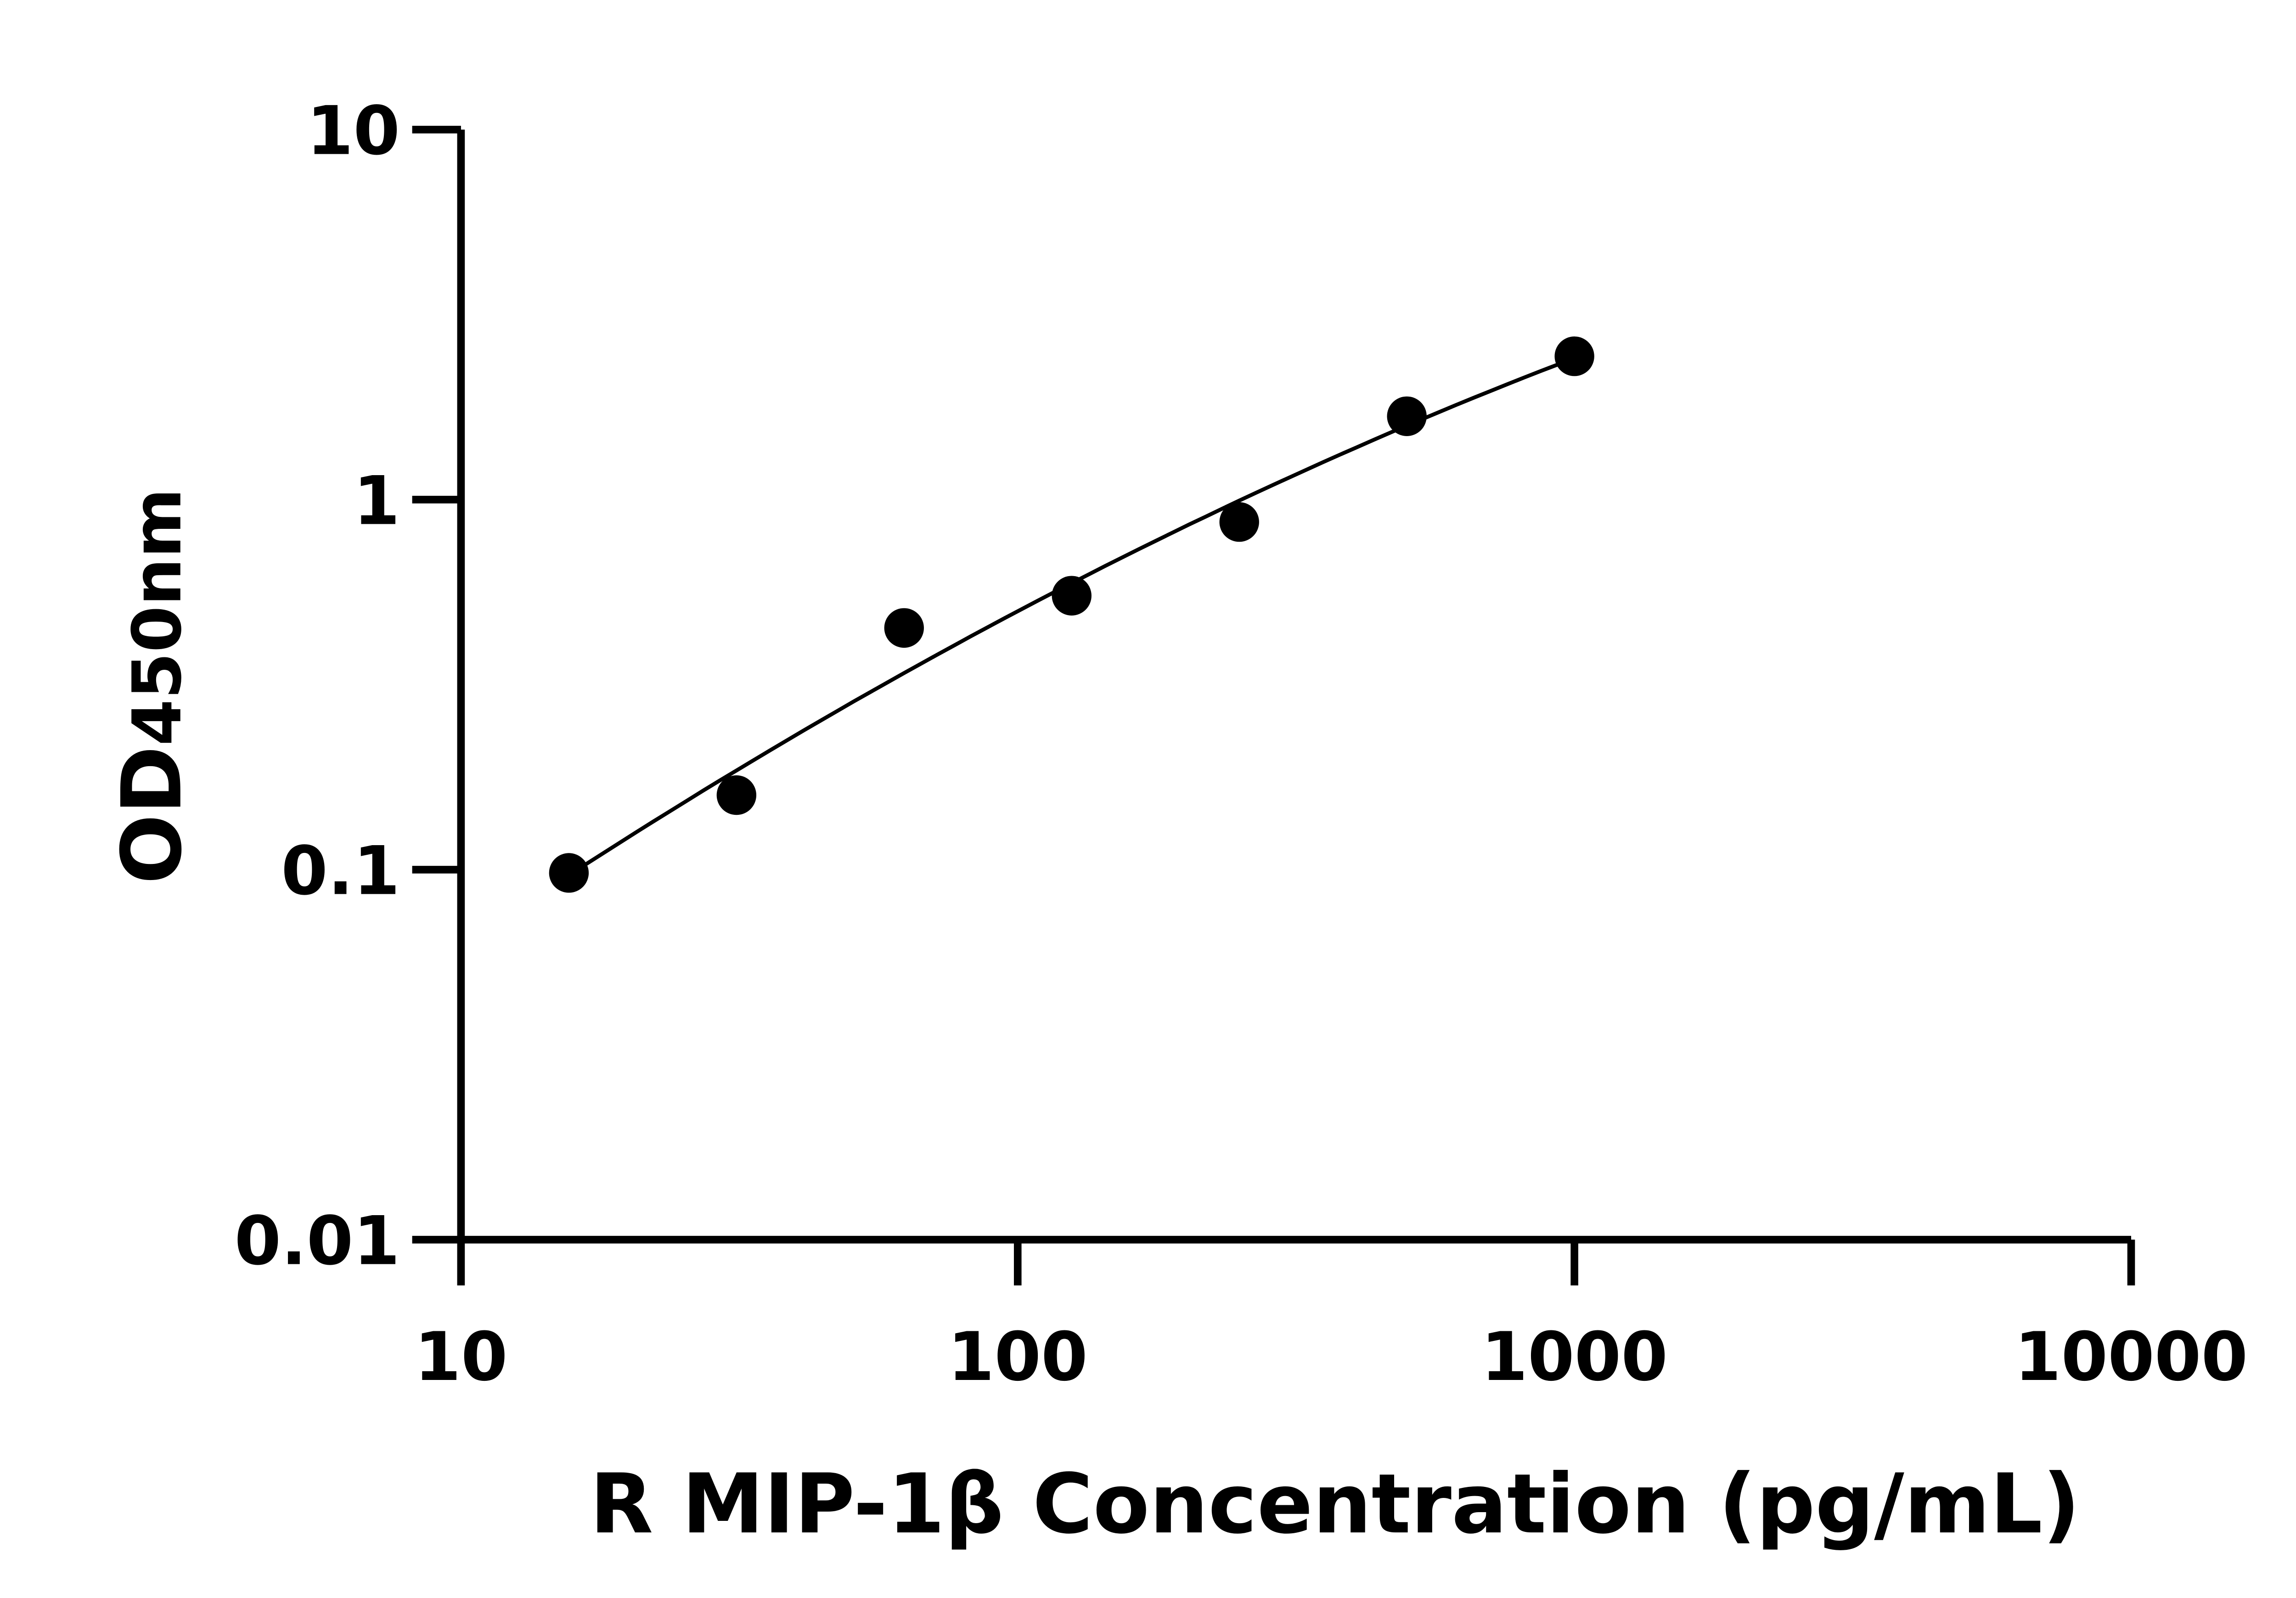 This screenshot has width=2296, height=1598. I want to click on y-axis-title: OD450nm, so click(152, 686).